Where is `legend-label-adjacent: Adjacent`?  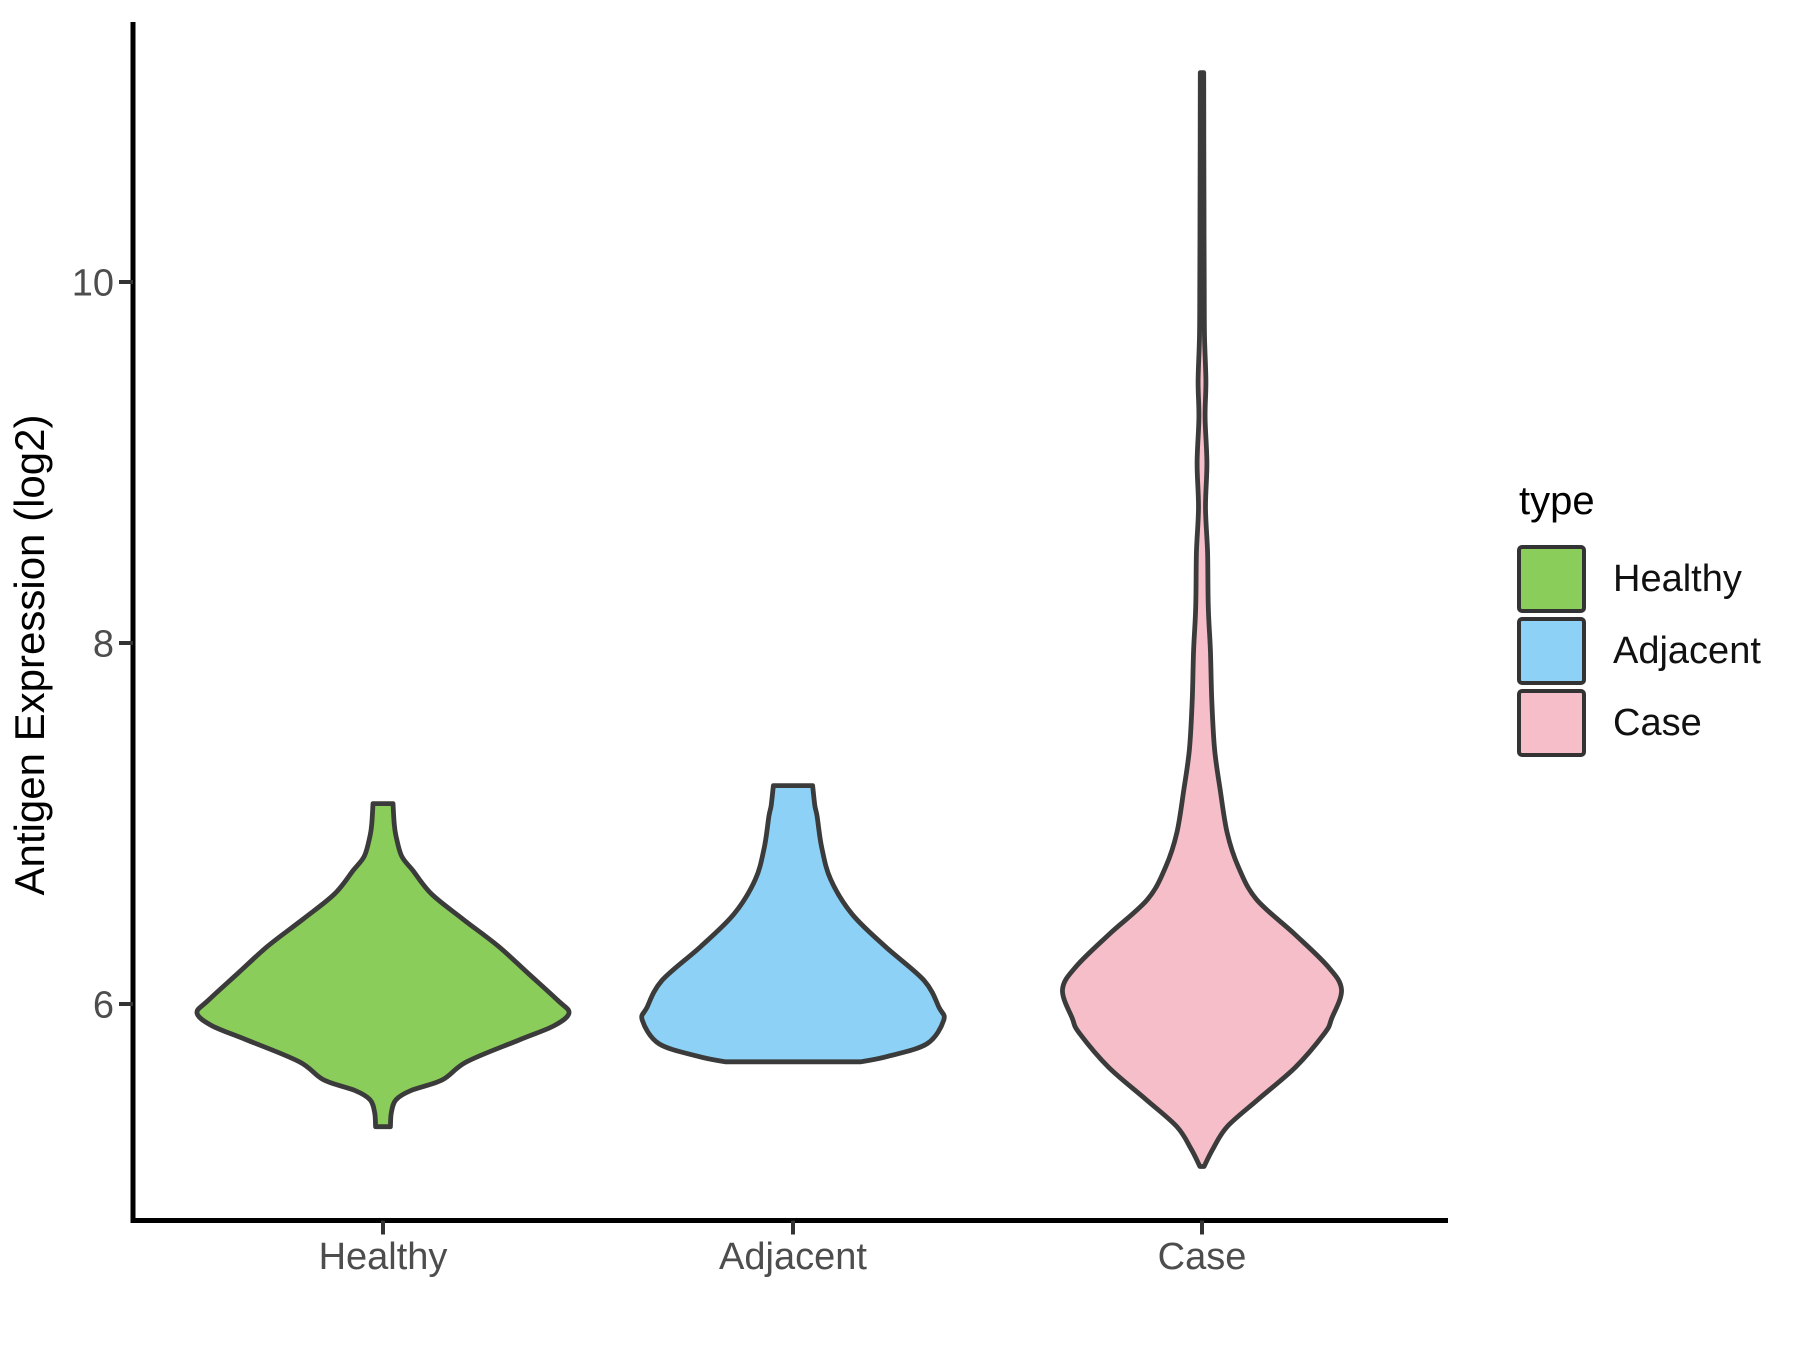
legend-label-adjacent: Adjacent is located at coordinates (1687, 650).